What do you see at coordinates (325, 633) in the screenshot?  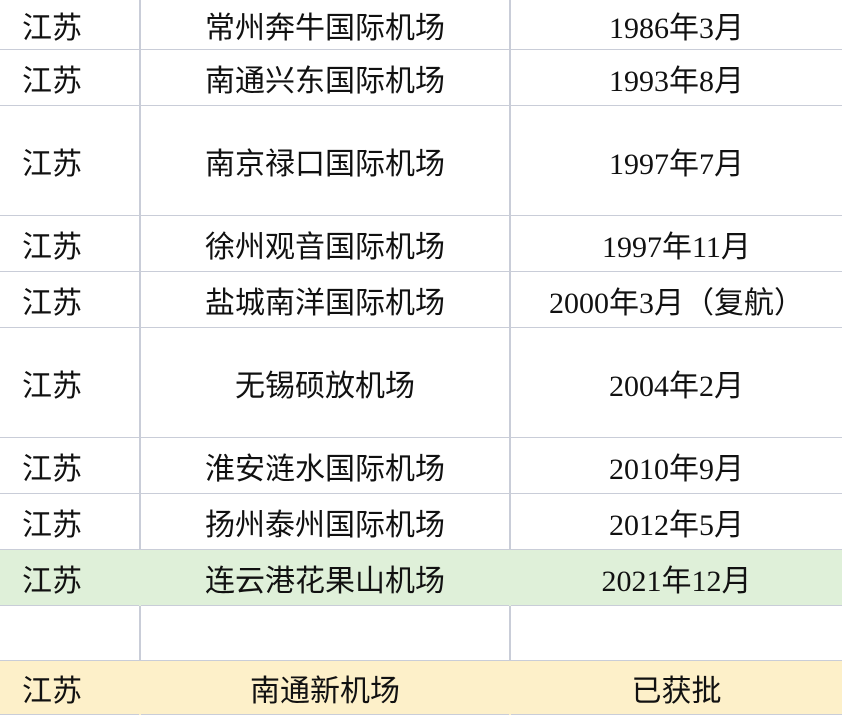 I see `airport-name-cell` at bounding box center [325, 633].